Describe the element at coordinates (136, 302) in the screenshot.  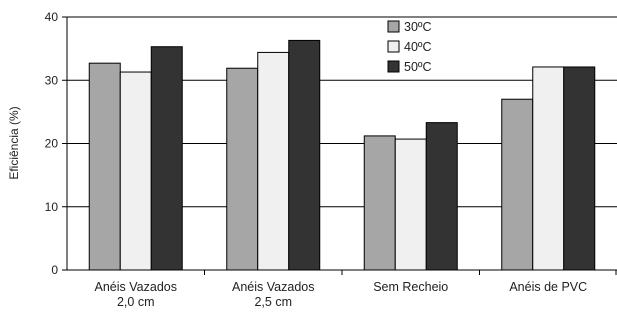
I see `x-category-label-line: 2,0 cm` at that location.